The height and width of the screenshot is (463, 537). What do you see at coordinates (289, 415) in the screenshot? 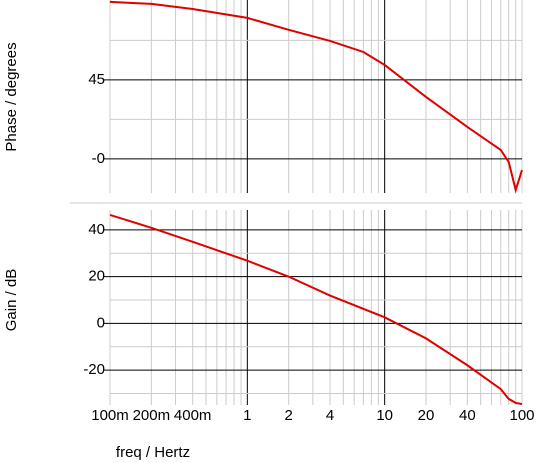
I see `x-tick-label: 2` at bounding box center [289, 415].